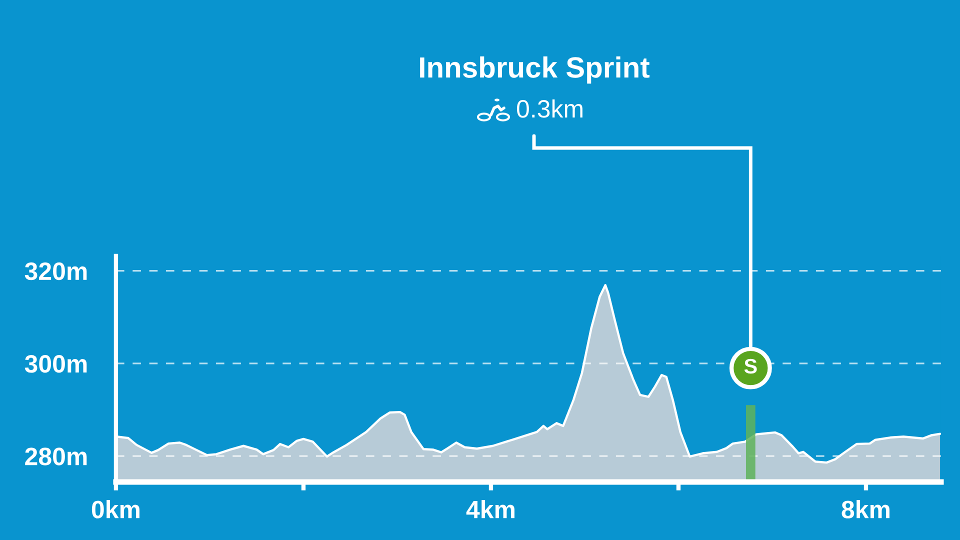  I want to click on y-tick-label: 280m, so click(56, 457).